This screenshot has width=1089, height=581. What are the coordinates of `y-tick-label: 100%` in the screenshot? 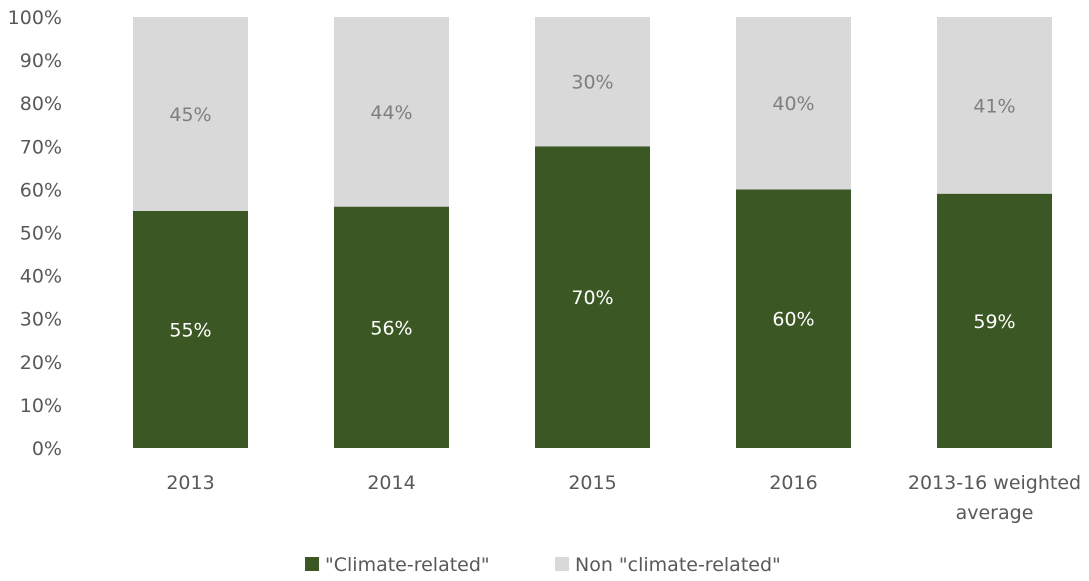 It's located at (35, 18).